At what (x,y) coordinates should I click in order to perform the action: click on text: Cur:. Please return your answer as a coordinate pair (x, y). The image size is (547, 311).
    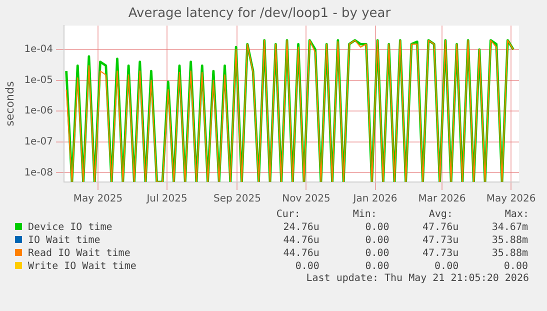
    Looking at the image, I should click on (288, 214).